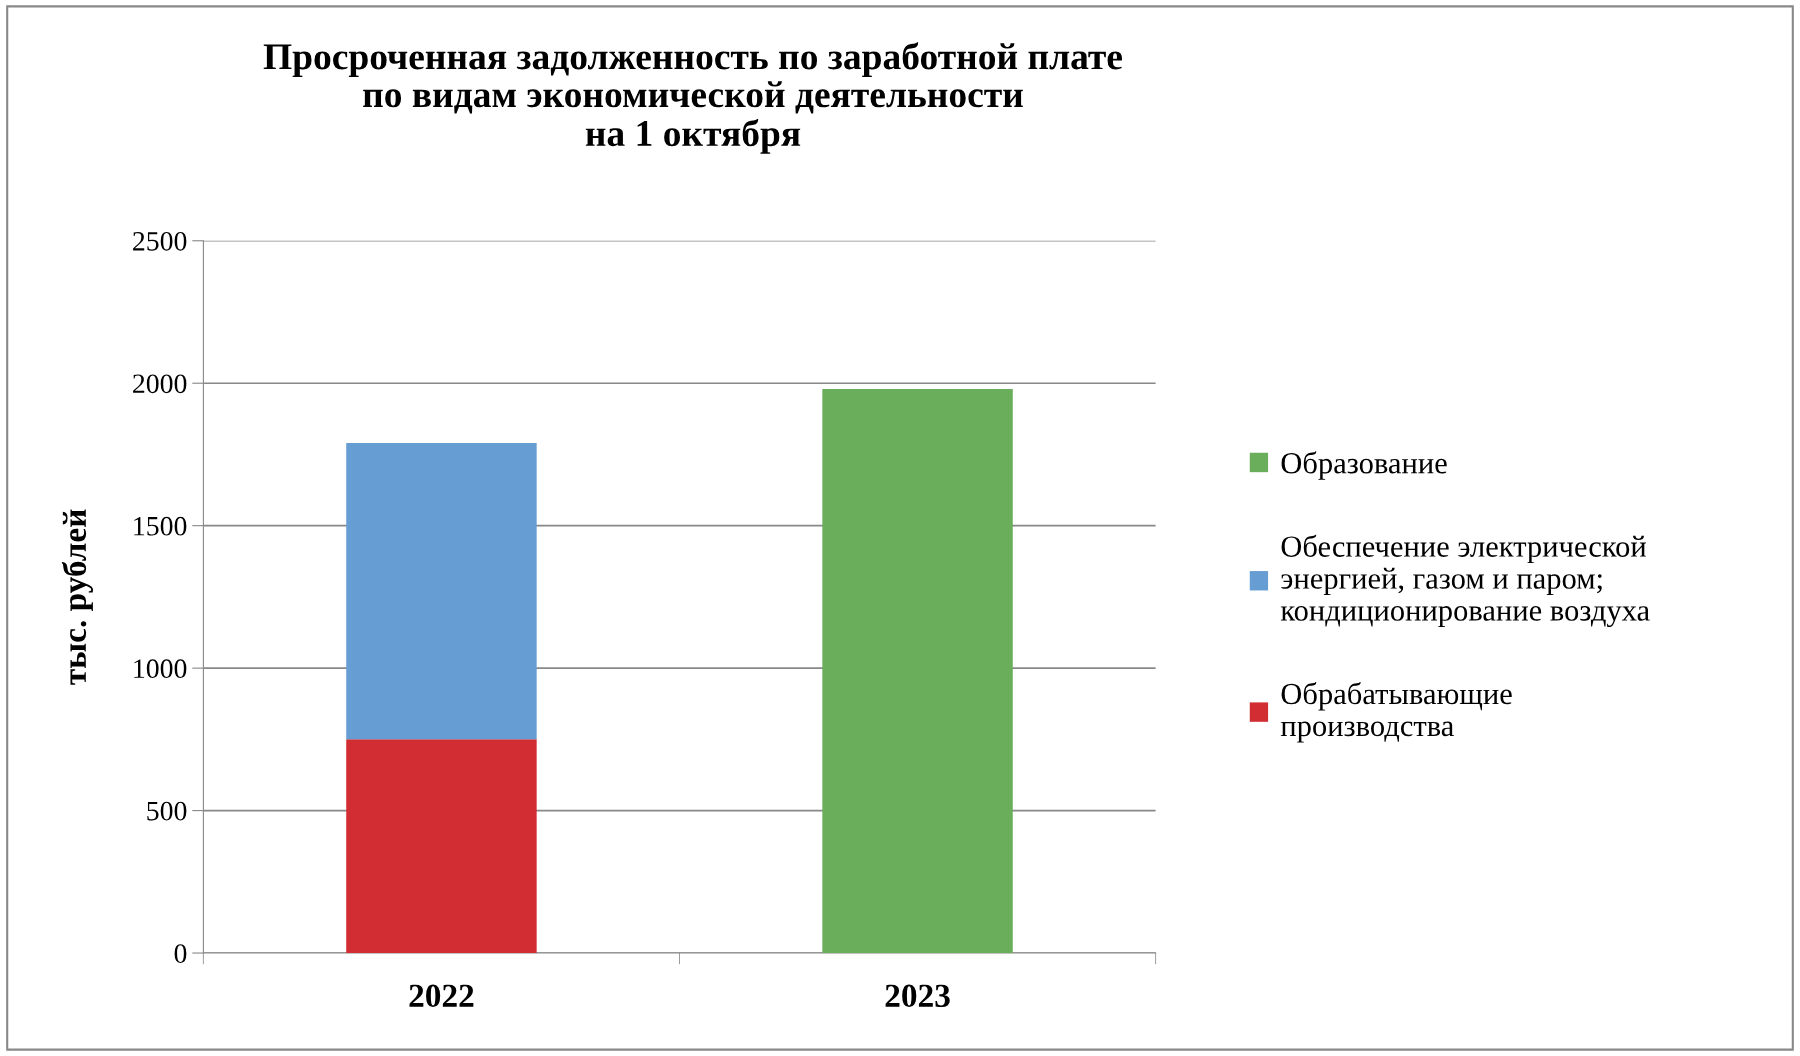 The image size is (1800, 1056). Describe the element at coordinates (1364, 465) in the screenshot. I see `legend-label: Образование` at that location.